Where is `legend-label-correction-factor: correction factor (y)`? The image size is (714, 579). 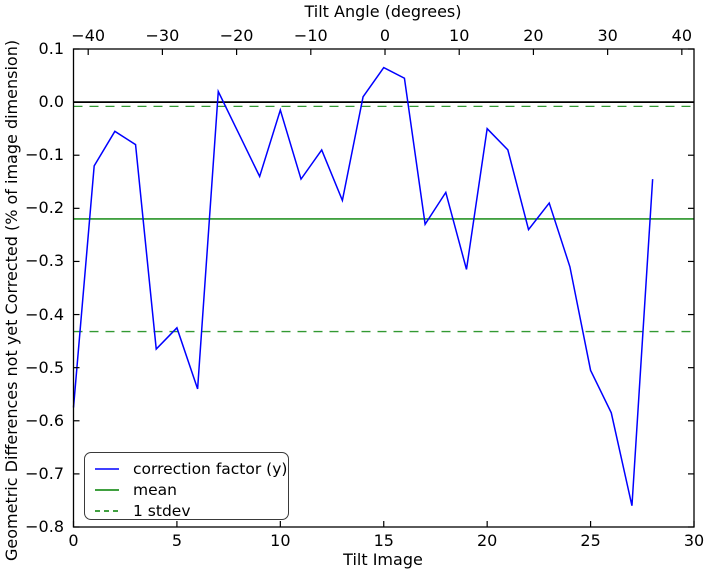 legend-label-correction-factor: correction factor (y) is located at coordinates (210, 468).